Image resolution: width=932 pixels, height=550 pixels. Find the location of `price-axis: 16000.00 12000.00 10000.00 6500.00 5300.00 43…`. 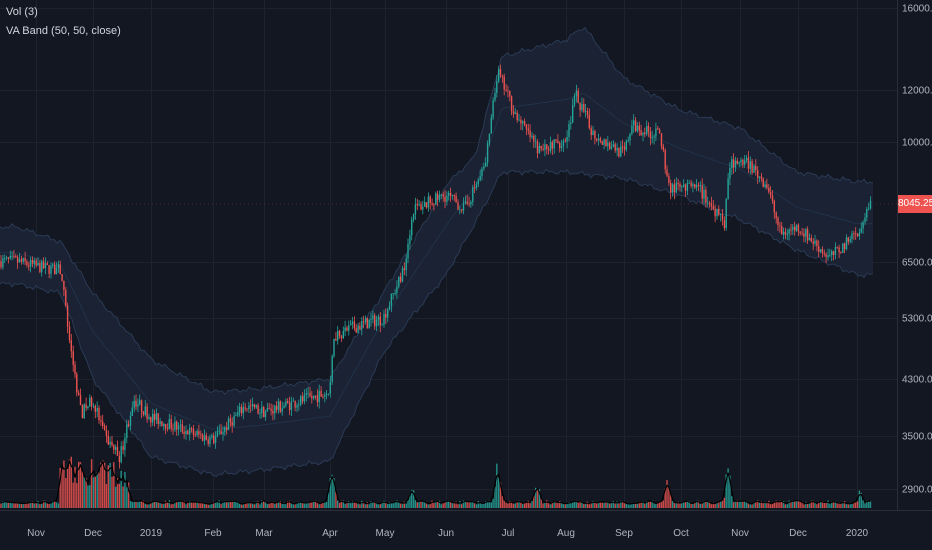

price-axis: 16000.00 12000.00 10000.00 6500.00 5300.00 43… is located at coordinates (917, 250).